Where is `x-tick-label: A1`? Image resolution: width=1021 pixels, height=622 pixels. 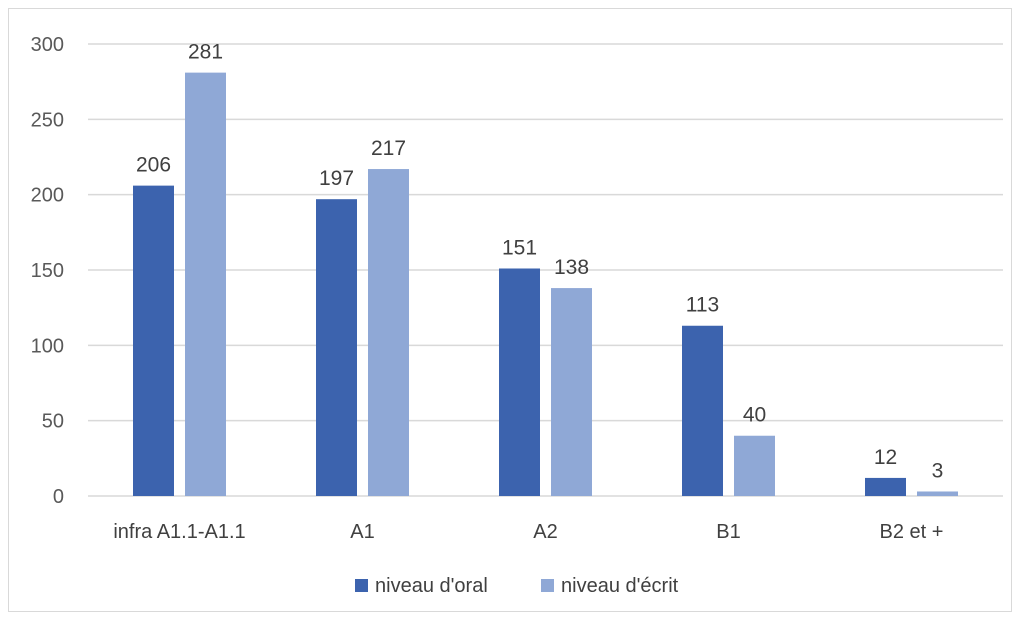 x-tick-label: A1 is located at coordinates (362, 532).